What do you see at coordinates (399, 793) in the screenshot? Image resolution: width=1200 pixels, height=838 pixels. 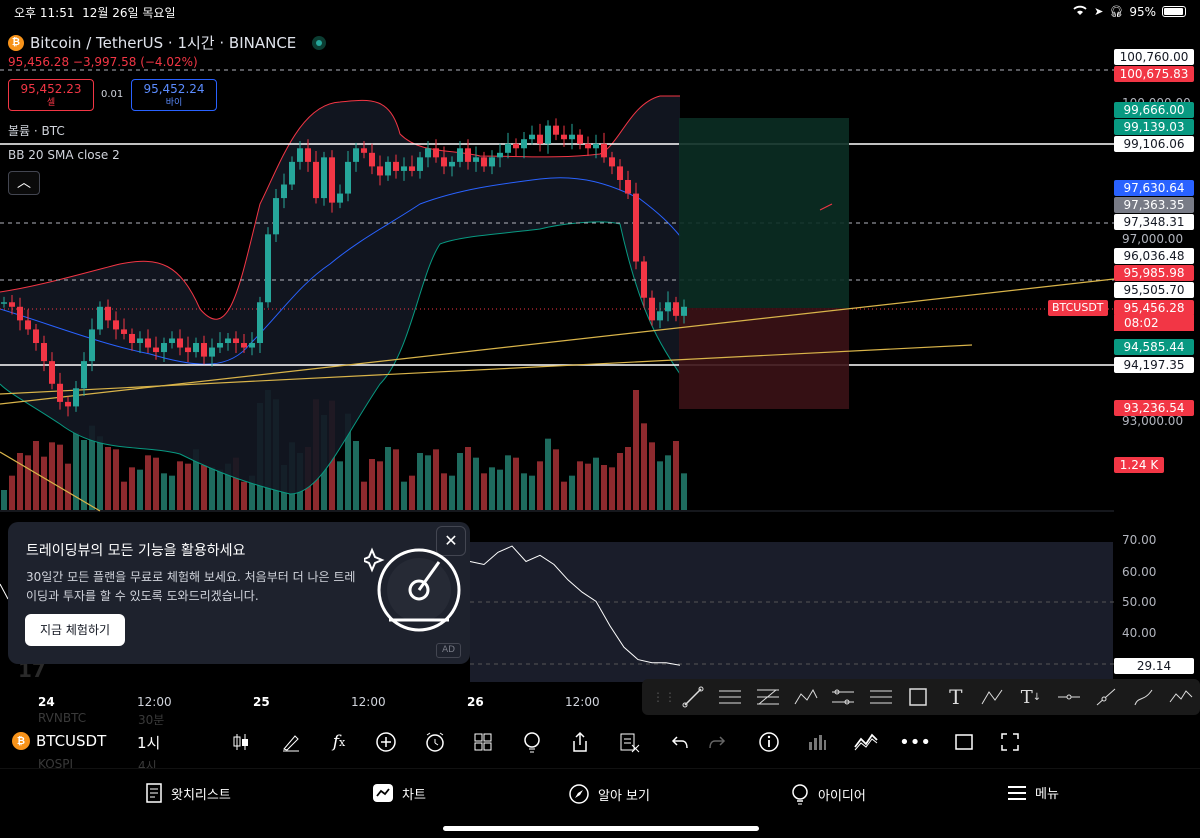 I see `tab-chart: 차트` at bounding box center [399, 793].